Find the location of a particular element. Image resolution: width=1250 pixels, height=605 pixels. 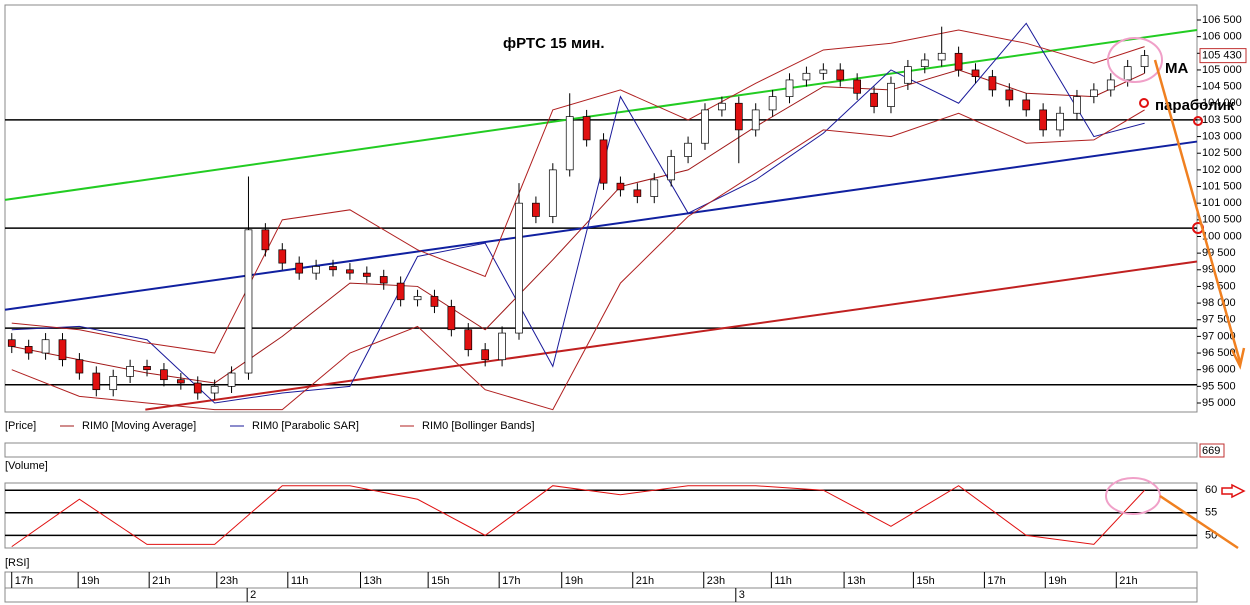

y-tick-label: 103 000 is located at coordinates (1222, 136).